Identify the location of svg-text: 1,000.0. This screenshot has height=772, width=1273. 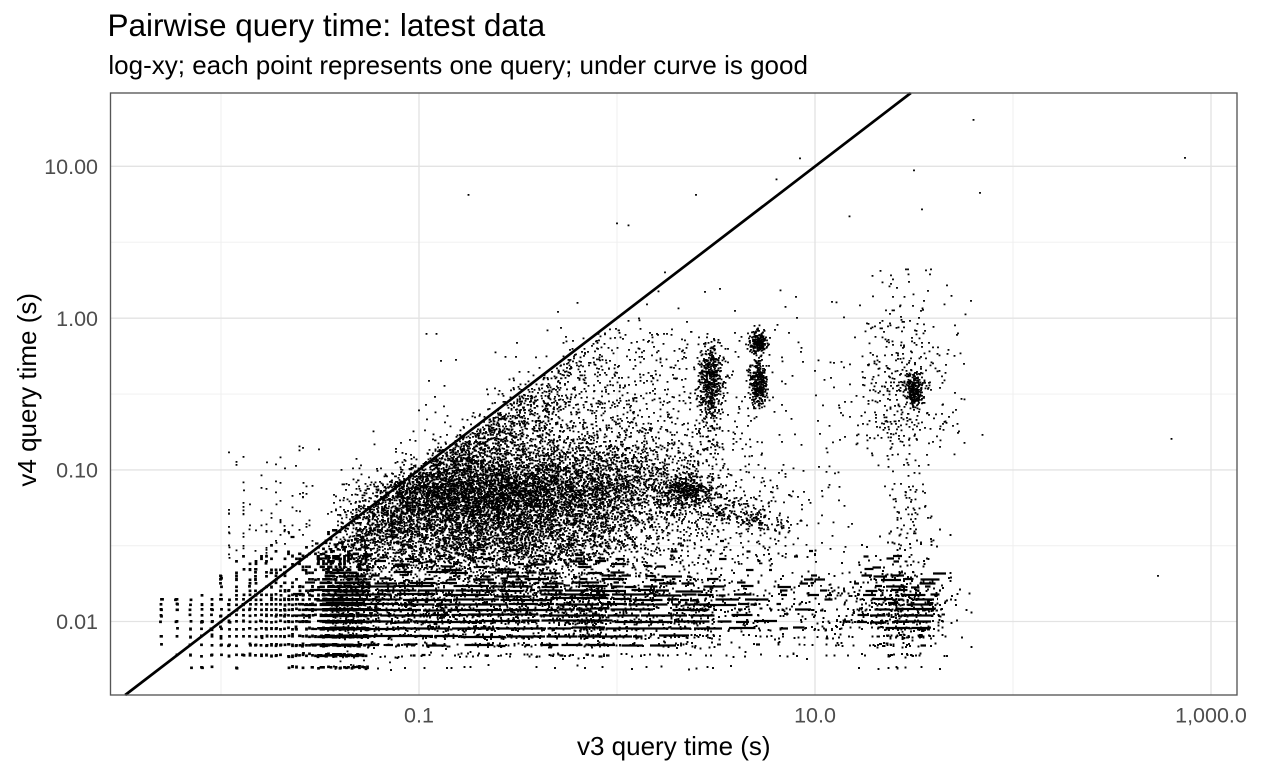
(1211, 716).